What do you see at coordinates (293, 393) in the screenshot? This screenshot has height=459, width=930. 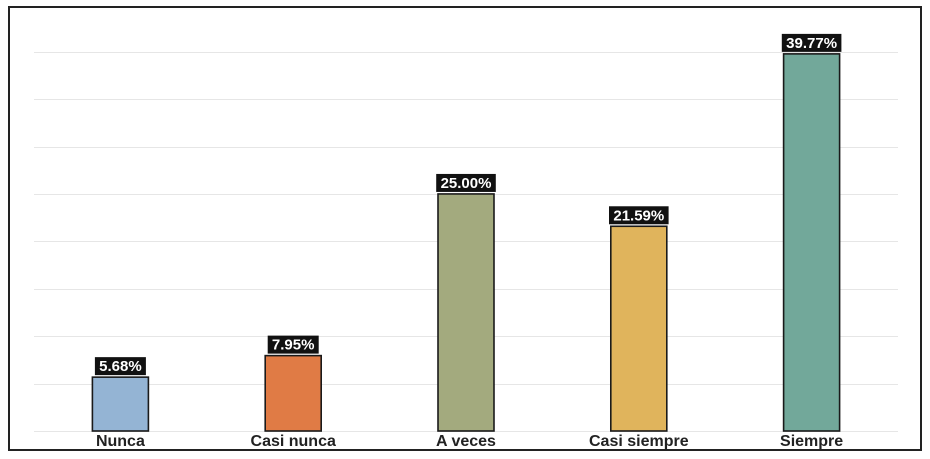 I see `bar-casi-nunca` at bounding box center [293, 393].